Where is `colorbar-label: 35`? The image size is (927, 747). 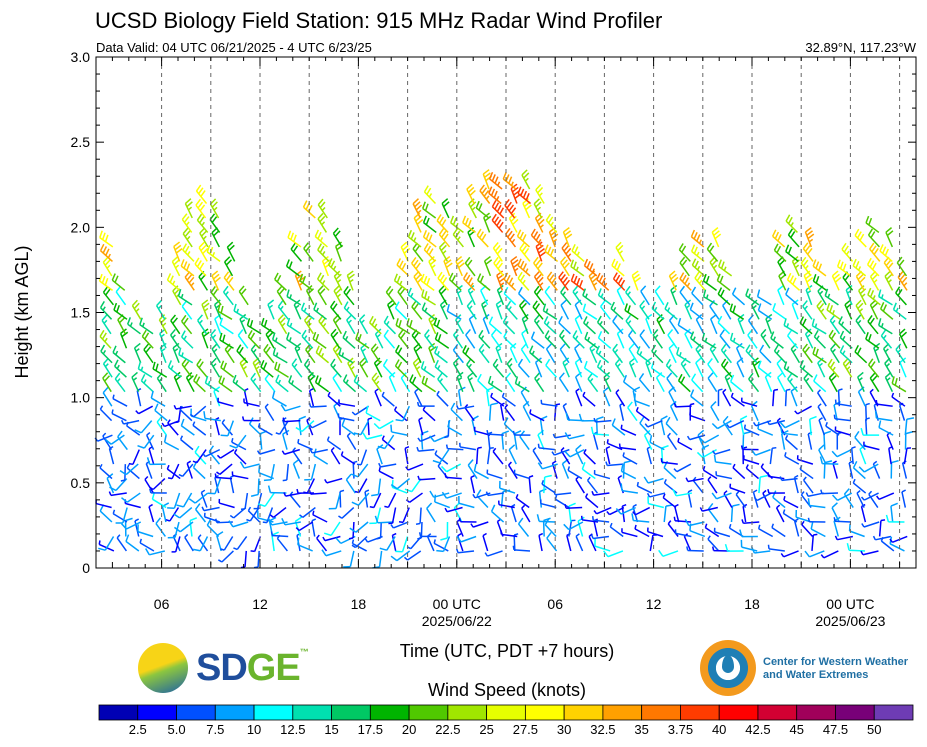 colorbar-label: 35 is located at coordinates (641, 729).